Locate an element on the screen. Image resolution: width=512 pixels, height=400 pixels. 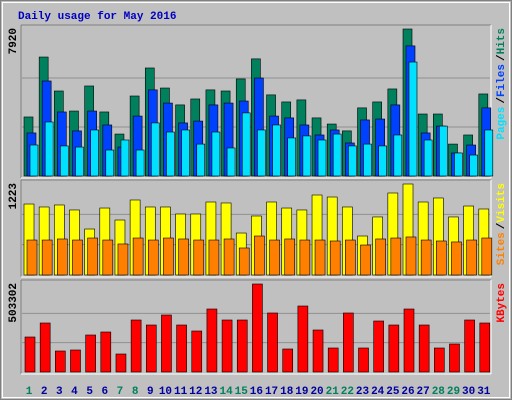
x-tick-label: 18 is located at coordinates (287, 392).